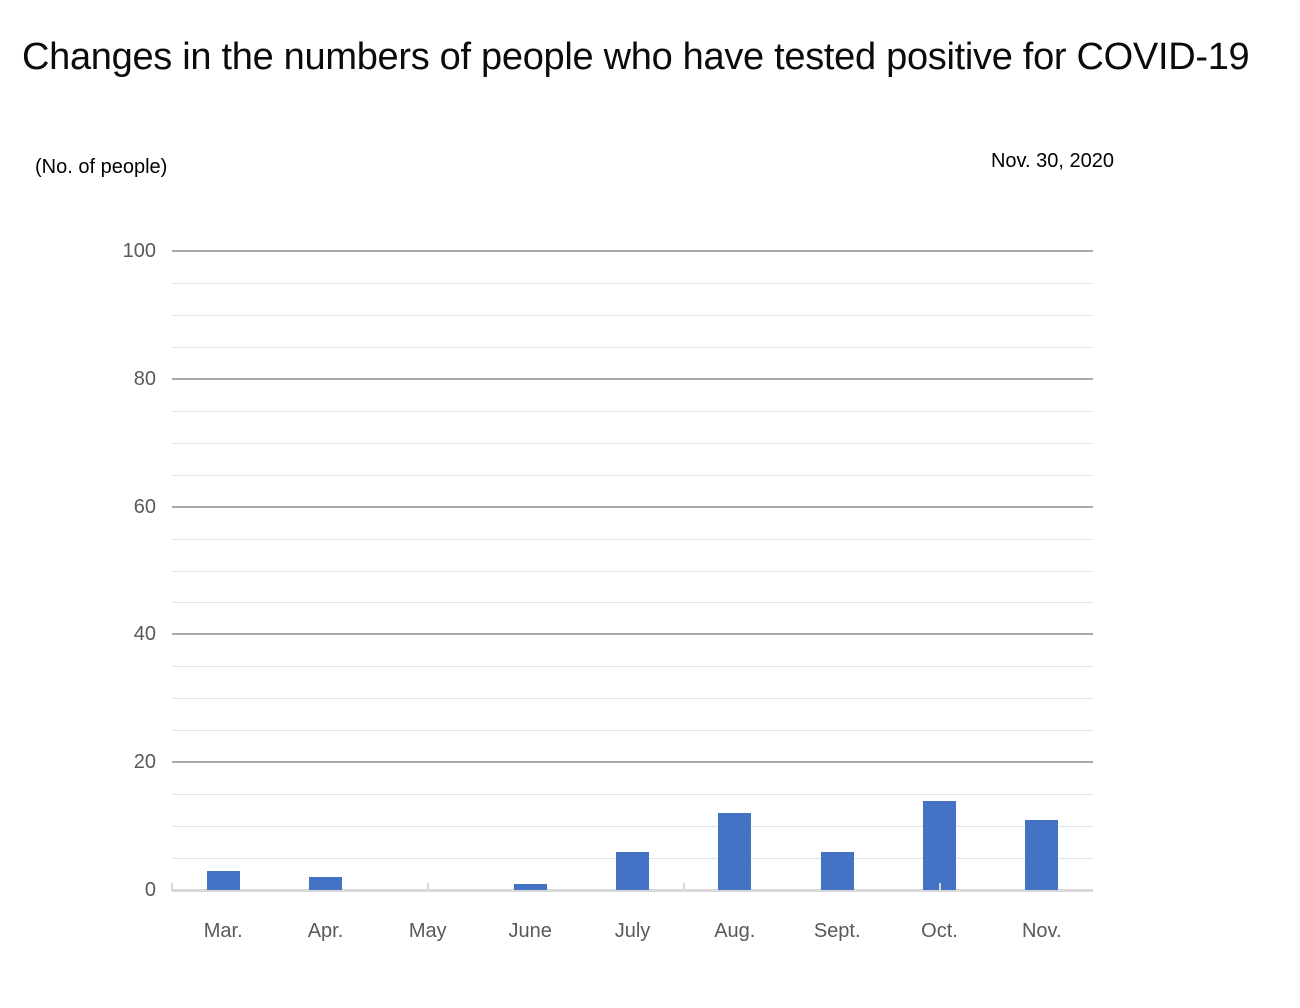  Describe the element at coordinates (939, 845) in the screenshot. I see `bar-oct` at that location.